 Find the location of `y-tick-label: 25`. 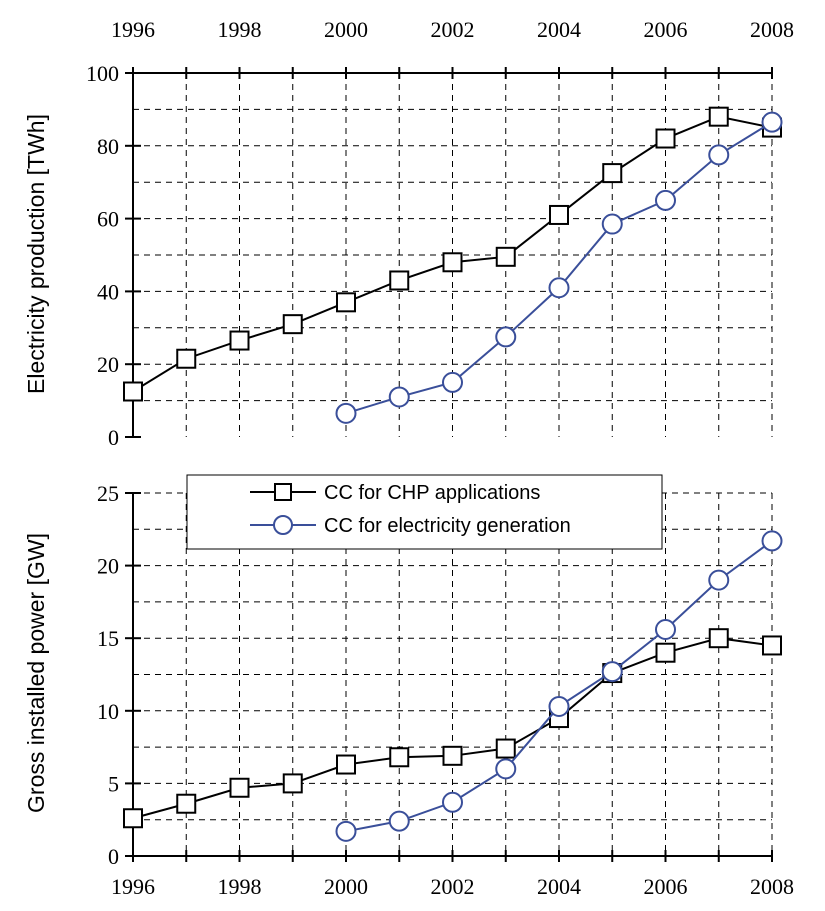

y-tick-label: 25 is located at coordinates (108, 493).